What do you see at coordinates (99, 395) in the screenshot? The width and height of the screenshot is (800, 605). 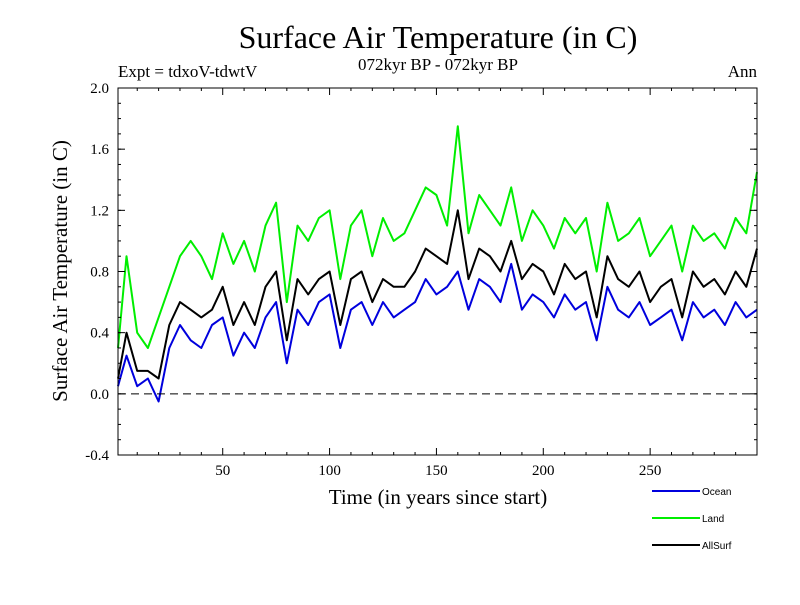 I see `y-tick-label: 0.0` at bounding box center [99, 395].